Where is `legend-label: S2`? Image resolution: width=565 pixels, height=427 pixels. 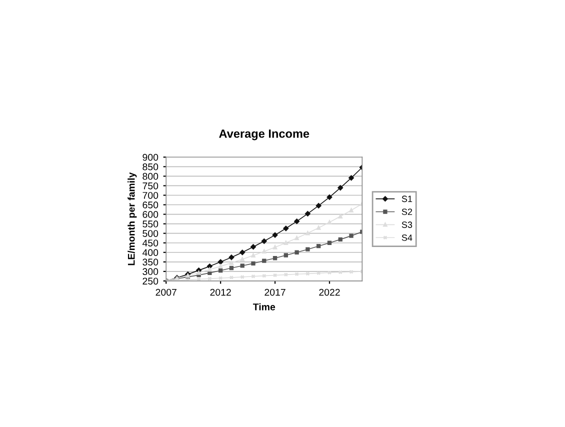 legend-label: S2 is located at coordinates (407, 212).